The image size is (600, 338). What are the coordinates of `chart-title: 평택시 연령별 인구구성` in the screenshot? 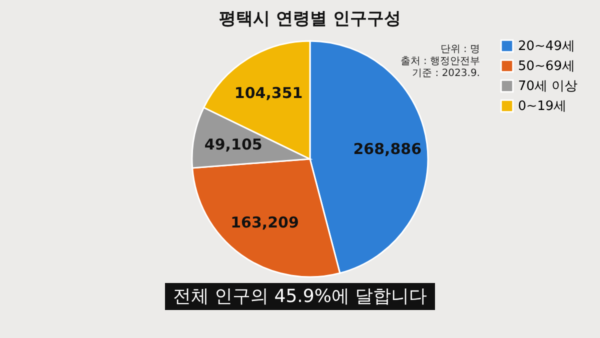 It's located at (310, 19).